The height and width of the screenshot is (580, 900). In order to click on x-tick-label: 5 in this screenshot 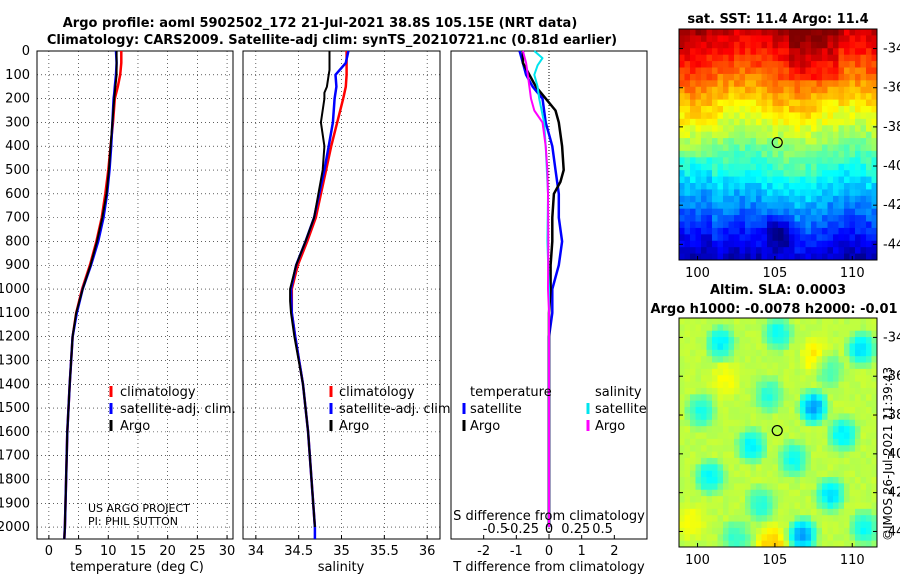, I will do `click(78, 551)`.